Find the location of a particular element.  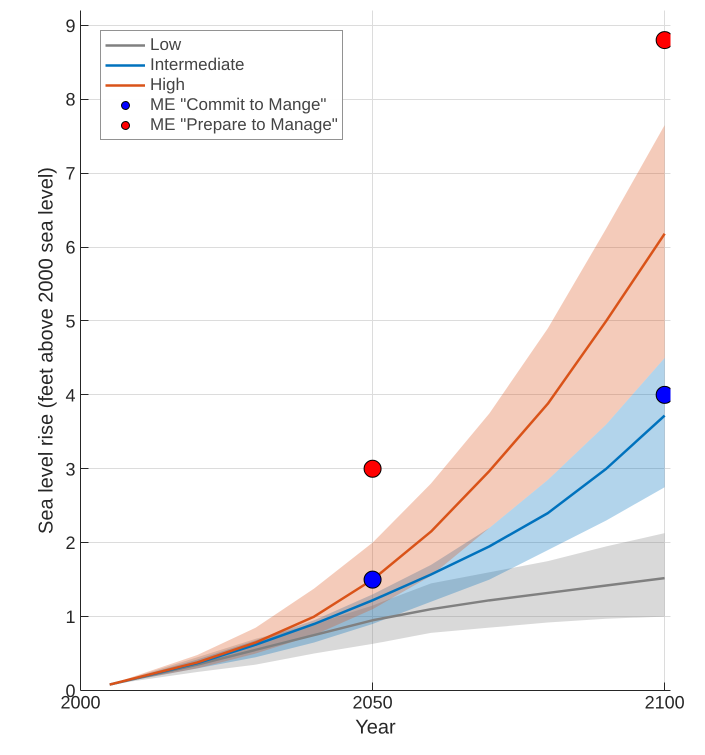

y-tick-label: 2 is located at coordinates (70, 543).